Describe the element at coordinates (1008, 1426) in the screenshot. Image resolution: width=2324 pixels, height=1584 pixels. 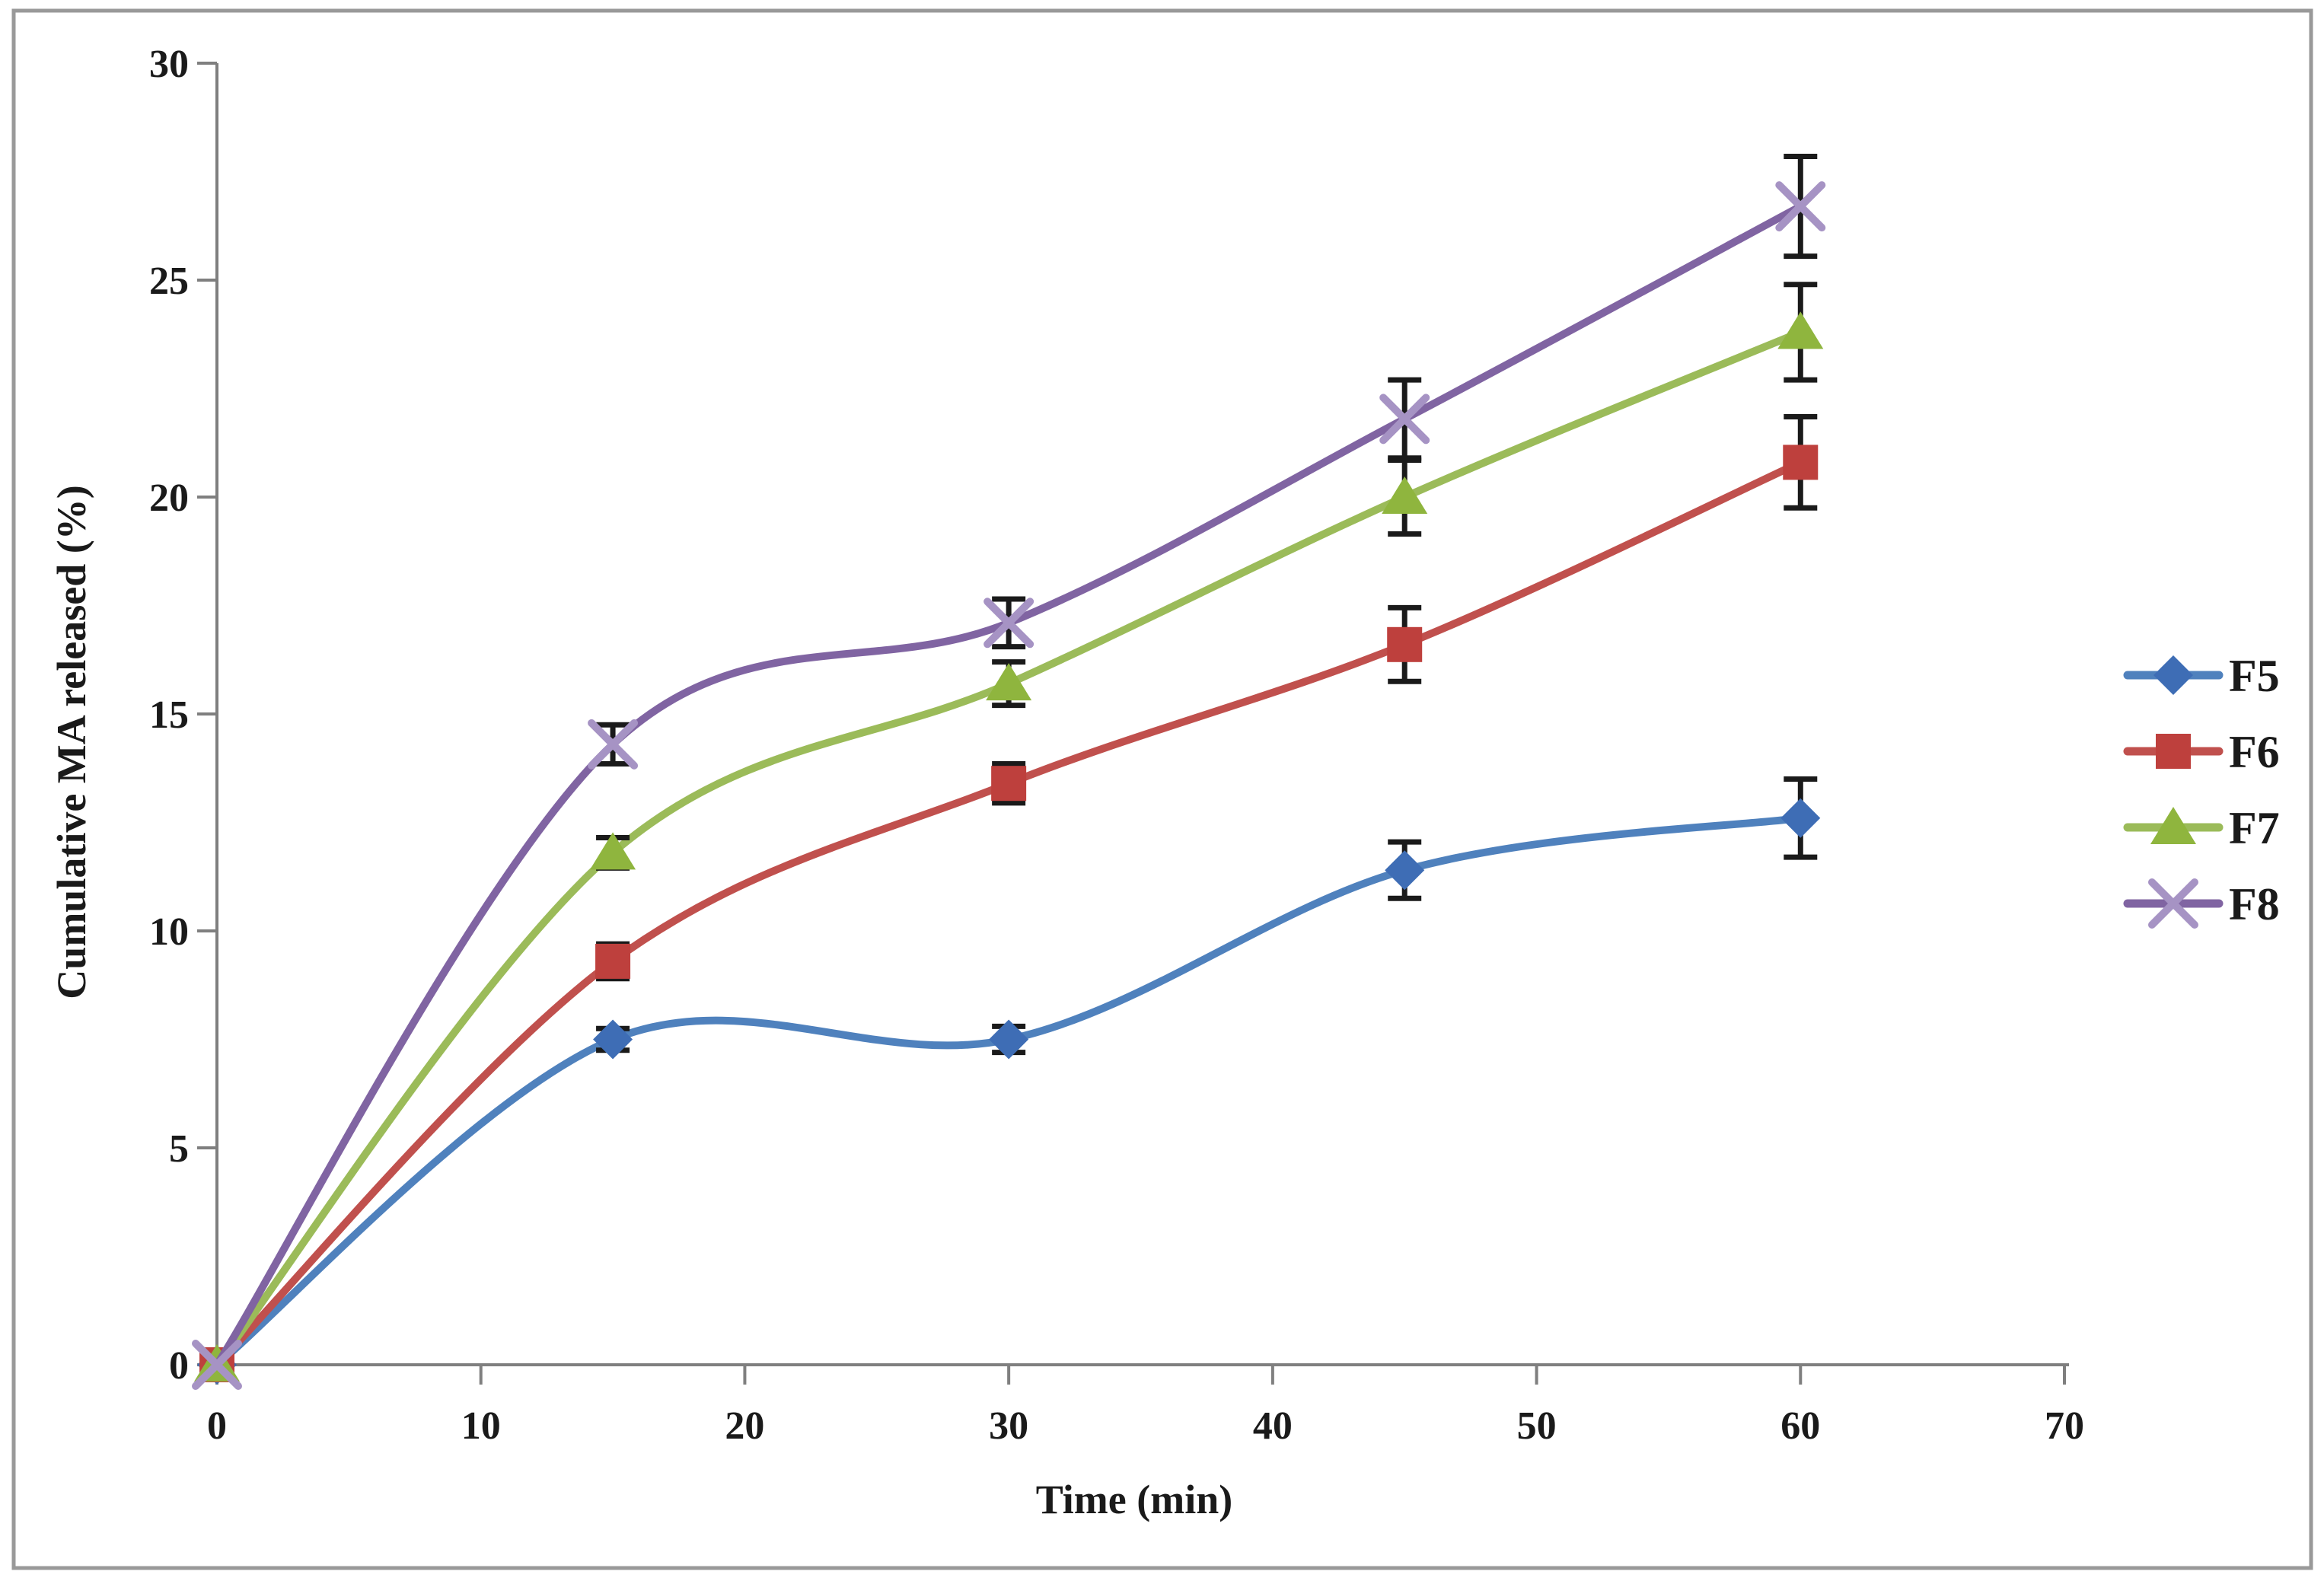
I see `x-tick-label: 30` at that location.